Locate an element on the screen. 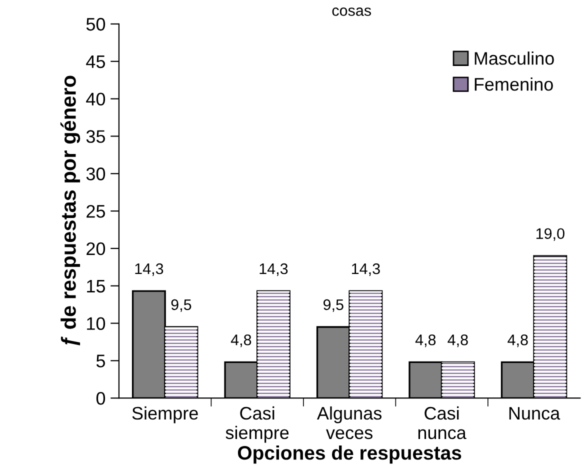 The image size is (586, 470). x-tick-label: Casi nunca is located at coordinates (442, 423).